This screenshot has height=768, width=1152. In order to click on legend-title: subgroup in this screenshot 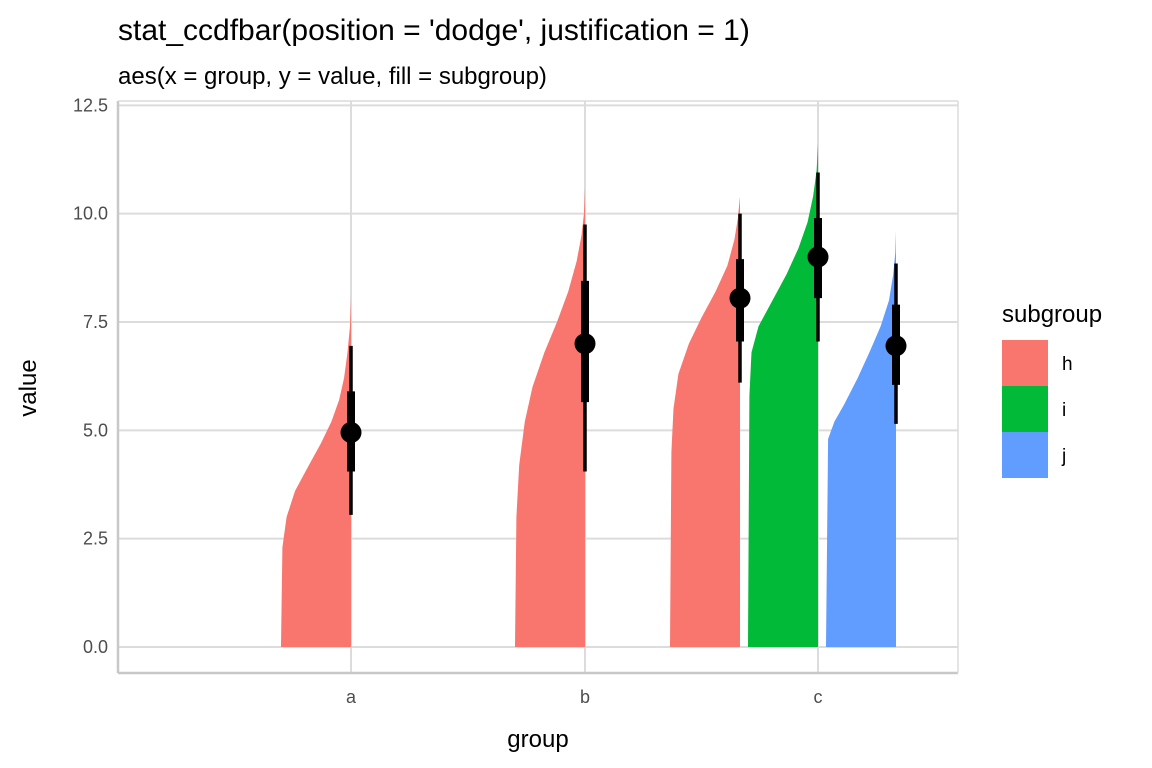, I will do `click(1052, 314)`.